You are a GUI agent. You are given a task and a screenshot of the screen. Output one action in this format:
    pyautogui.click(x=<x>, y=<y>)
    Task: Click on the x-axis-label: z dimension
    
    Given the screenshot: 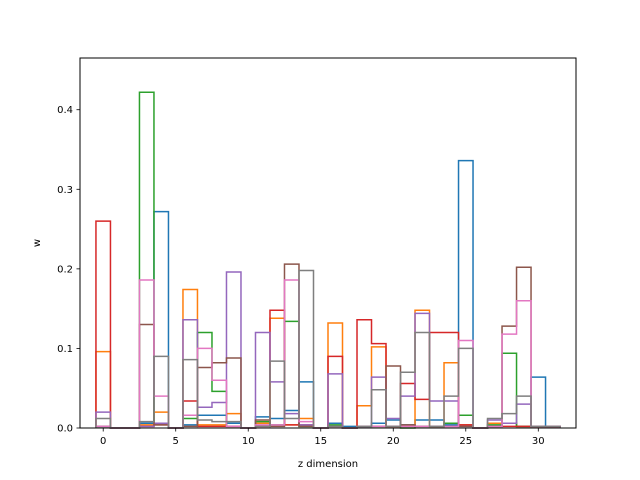 What is the action you would take?
    pyautogui.click(x=328, y=464)
    